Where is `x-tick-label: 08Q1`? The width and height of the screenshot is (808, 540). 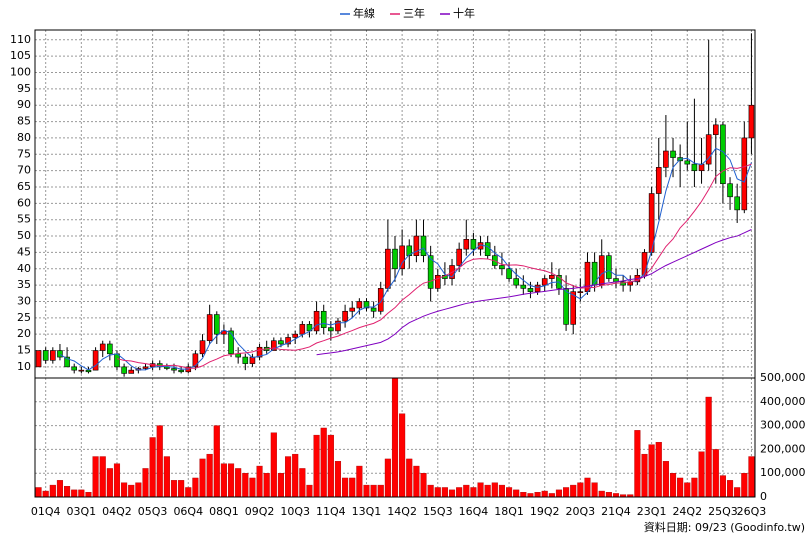
x-tick-label: 08Q1 is located at coordinates (224, 511).